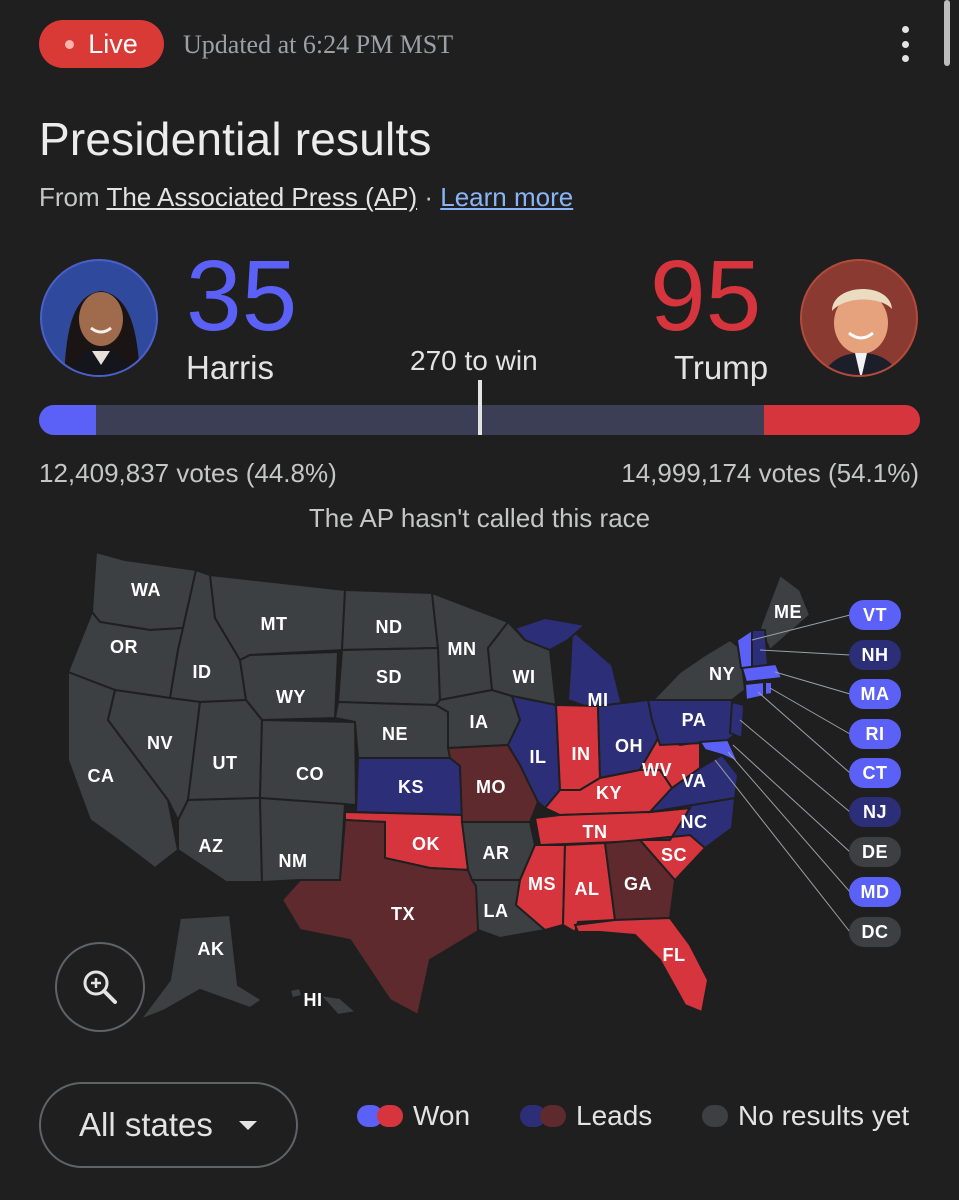 The image size is (959, 1200). What do you see at coordinates (211, 949) in the screenshot?
I see `state-label-AK: AK` at bounding box center [211, 949].